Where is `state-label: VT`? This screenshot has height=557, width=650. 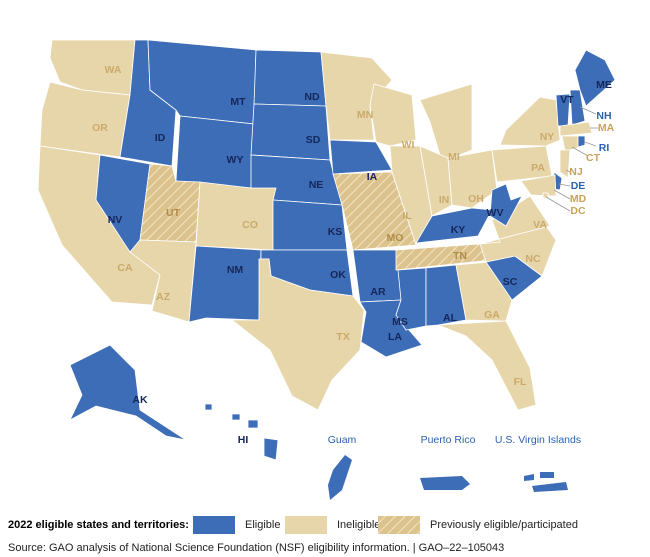 state-label: VT is located at coordinates (567, 100).